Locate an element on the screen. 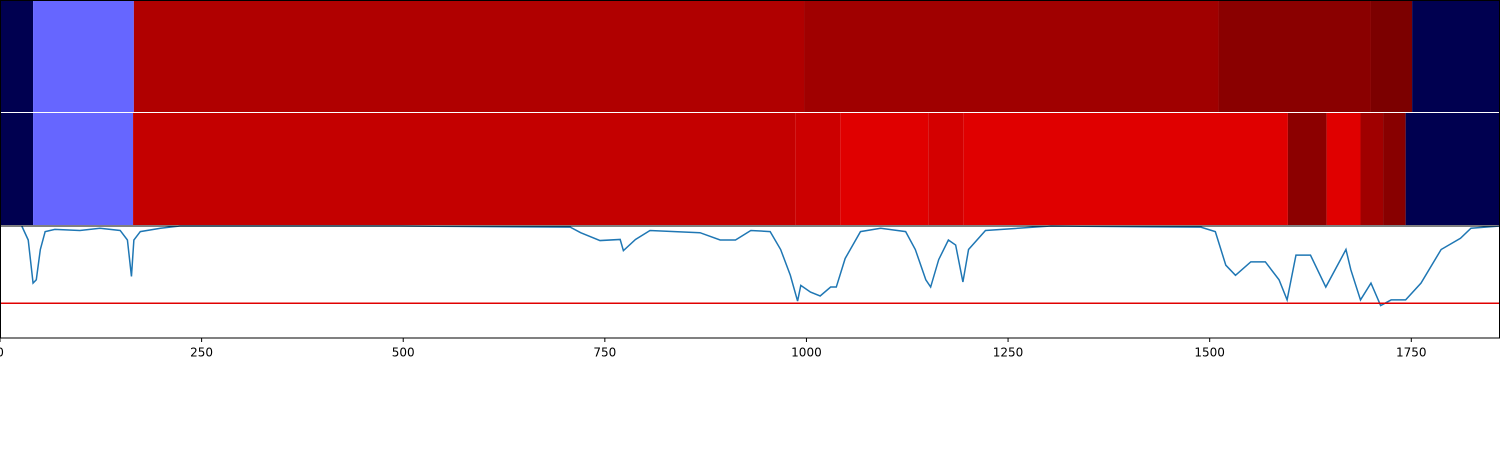 This screenshot has width=1500, height=450. x-tick-label: 750 is located at coordinates (604, 353).